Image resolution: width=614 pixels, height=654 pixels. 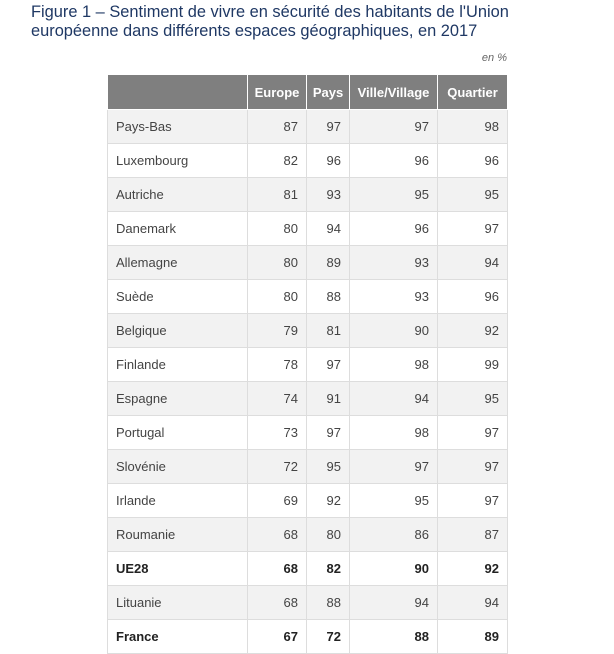 I want to click on row-label: UE28, so click(x=177, y=568).